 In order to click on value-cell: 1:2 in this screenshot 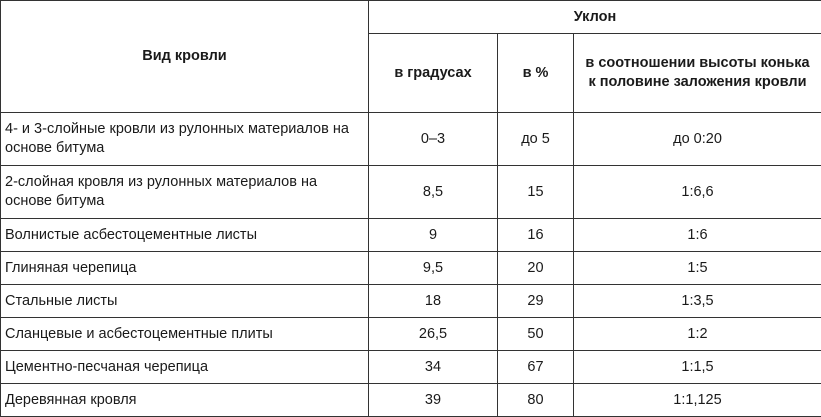, I will do `click(697, 334)`.